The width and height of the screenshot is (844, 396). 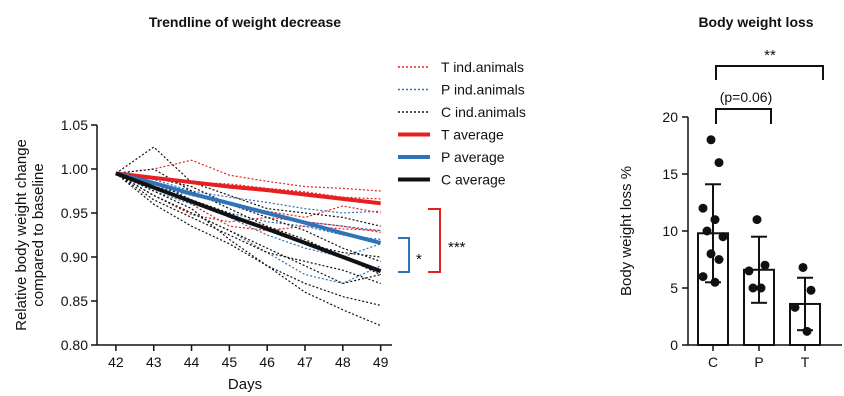 What do you see at coordinates (472, 135) in the screenshot?
I see `legend-label: T average` at bounding box center [472, 135].